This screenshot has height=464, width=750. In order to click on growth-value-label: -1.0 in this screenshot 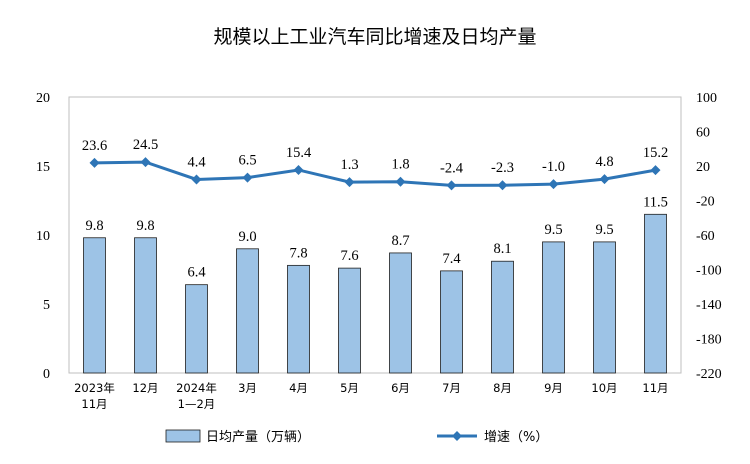, I will do `click(553, 167)`.